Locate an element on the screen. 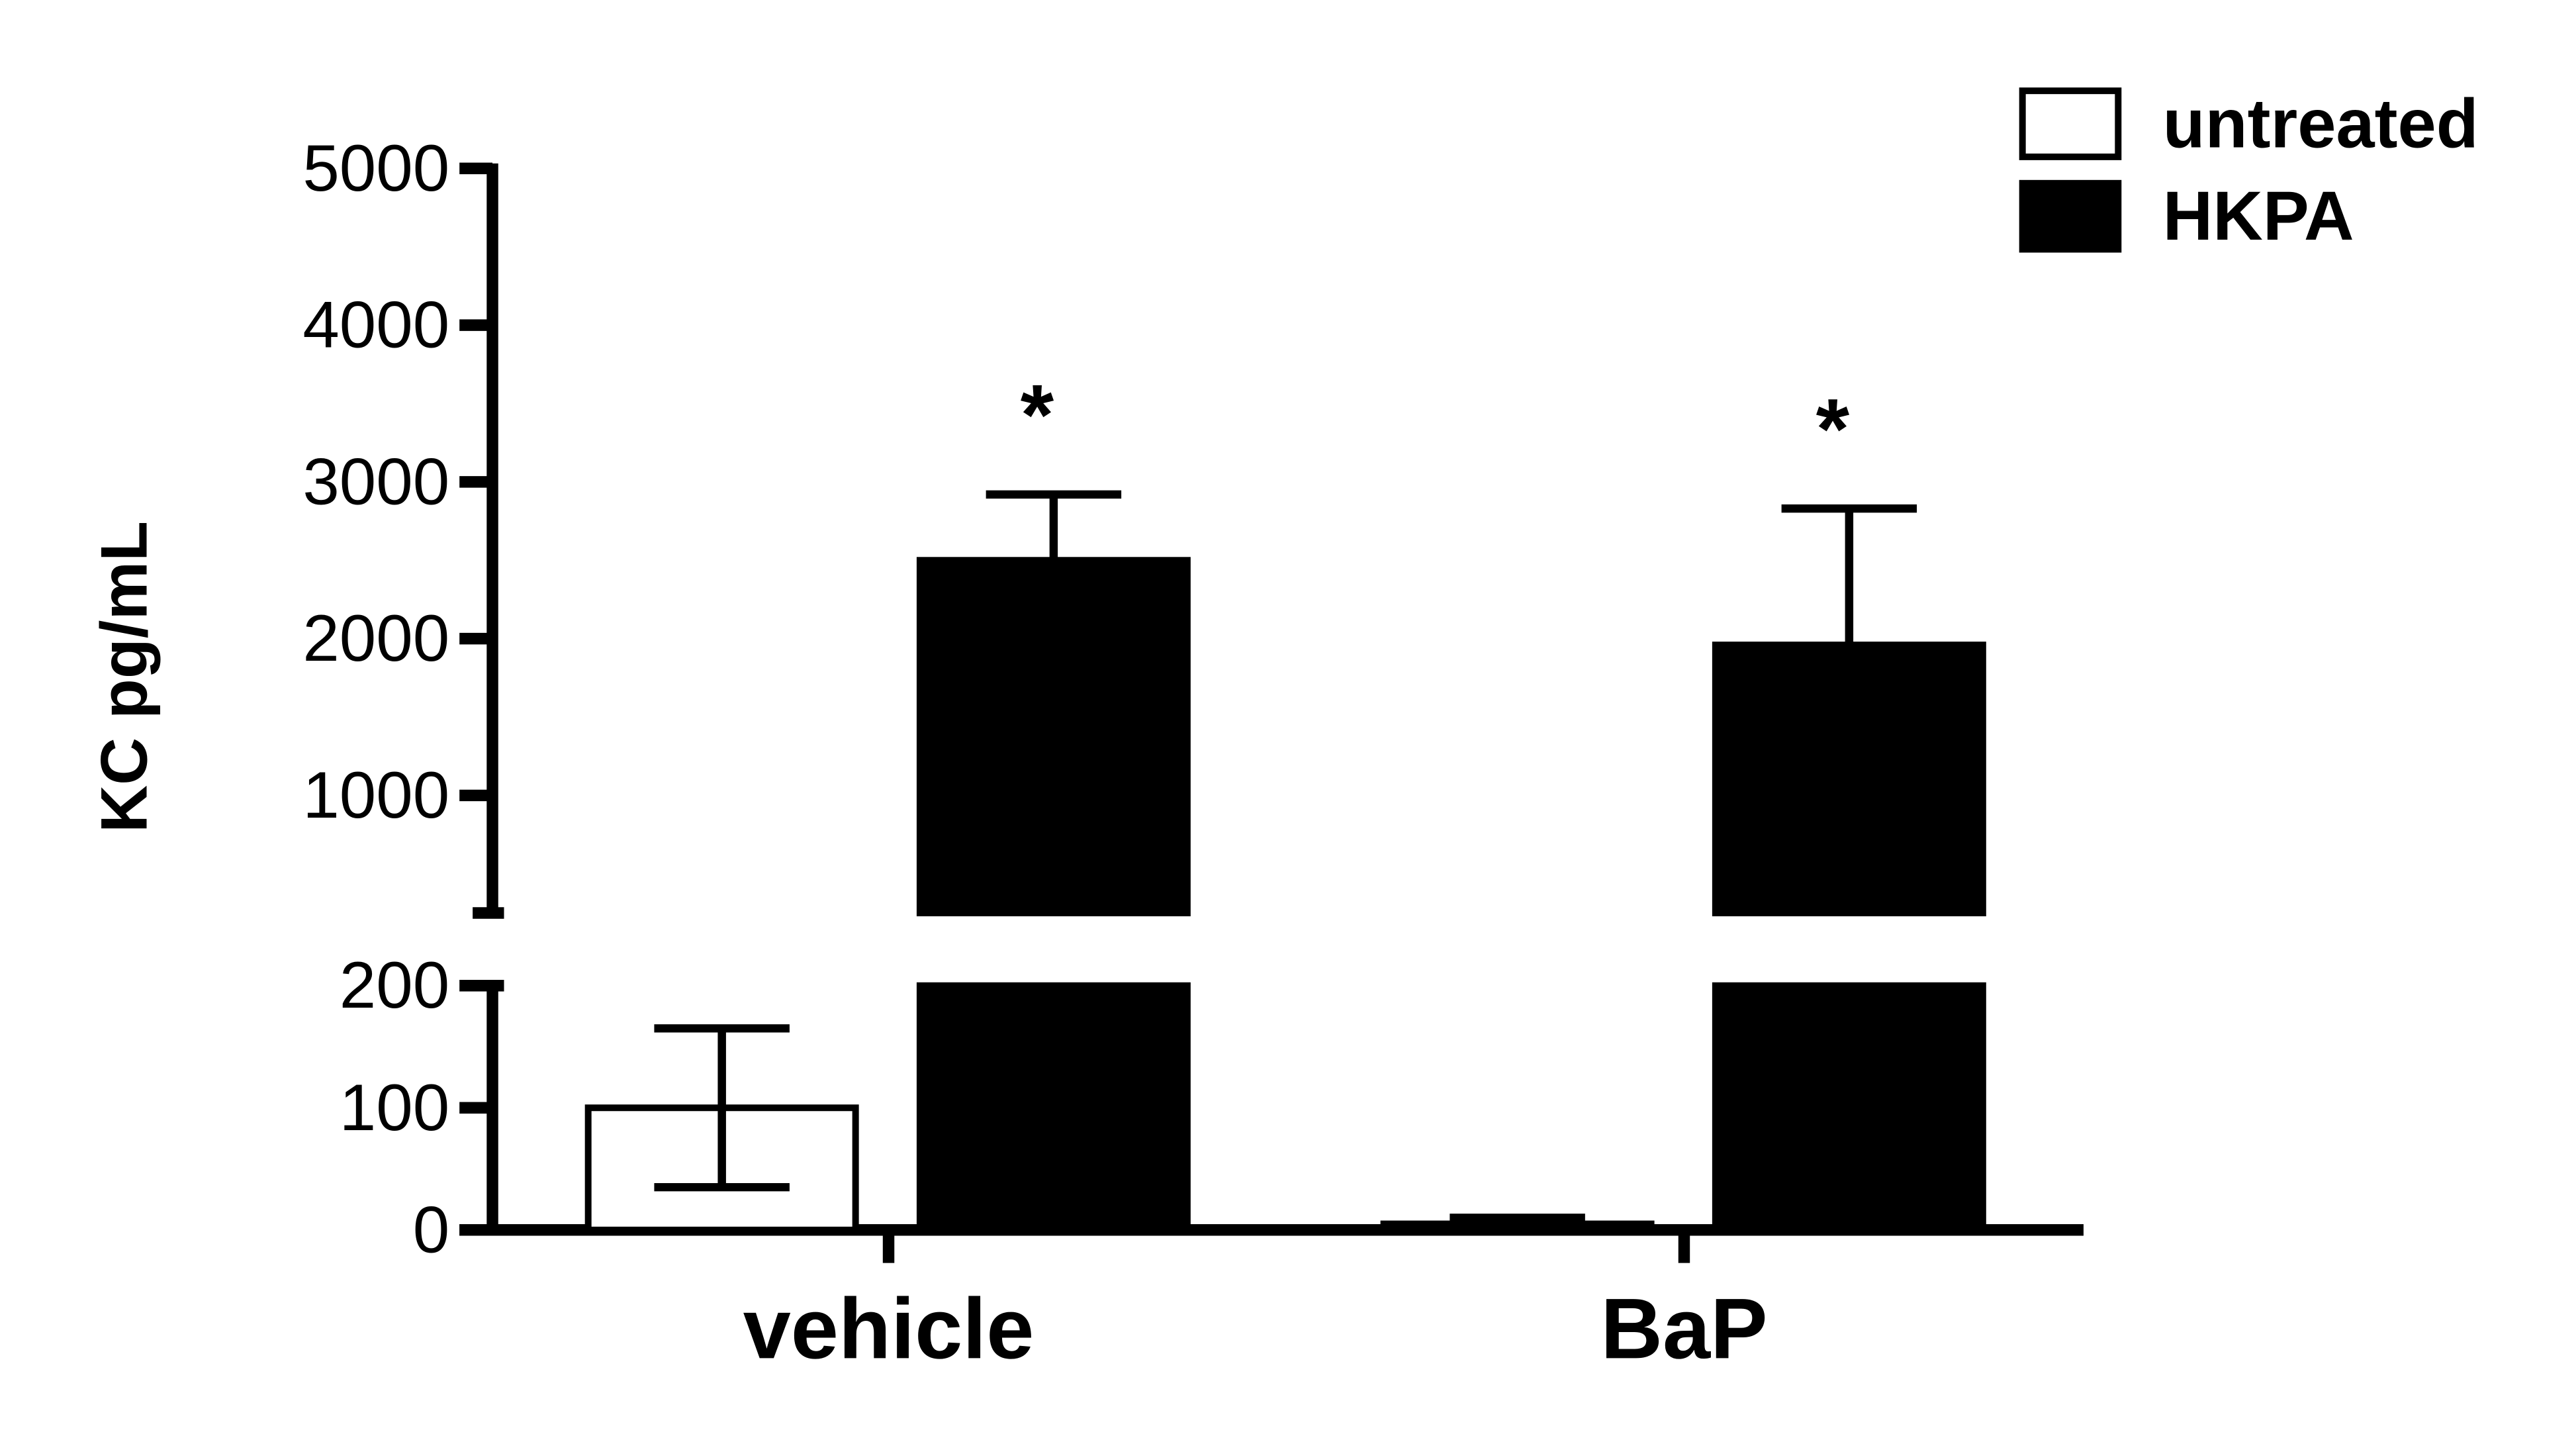 The height and width of the screenshot is (1438, 2576). y-tick-label: 100 is located at coordinates (394, 1108).